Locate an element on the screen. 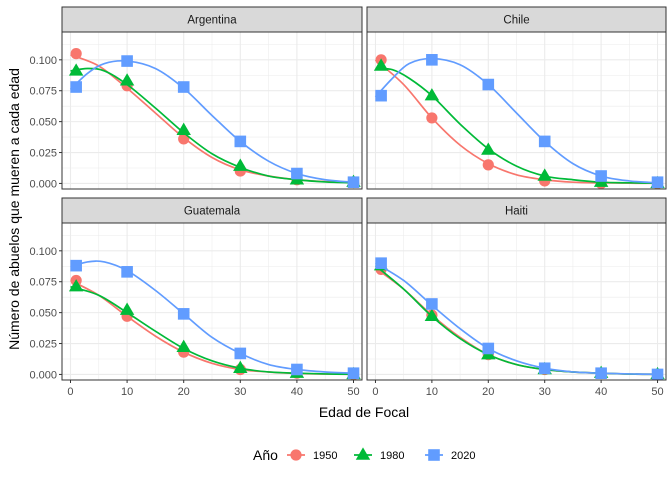 This screenshot has width=672, height=480. facet-strip-label: Haiti is located at coordinates (516, 212).